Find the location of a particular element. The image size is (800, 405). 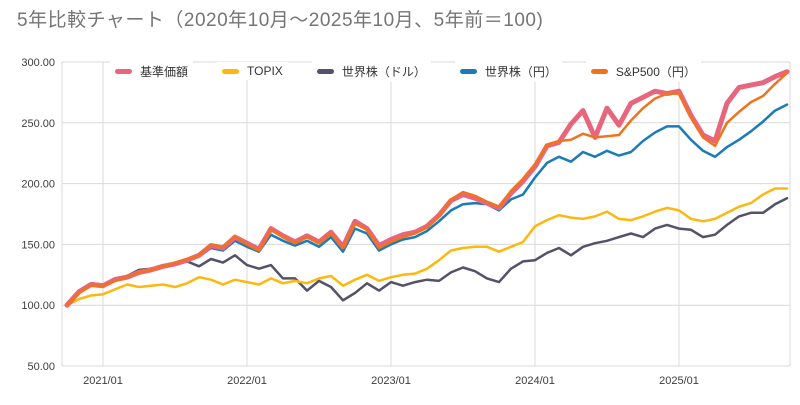

x-tick-label: 2022/01 is located at coordinates (247, 381).